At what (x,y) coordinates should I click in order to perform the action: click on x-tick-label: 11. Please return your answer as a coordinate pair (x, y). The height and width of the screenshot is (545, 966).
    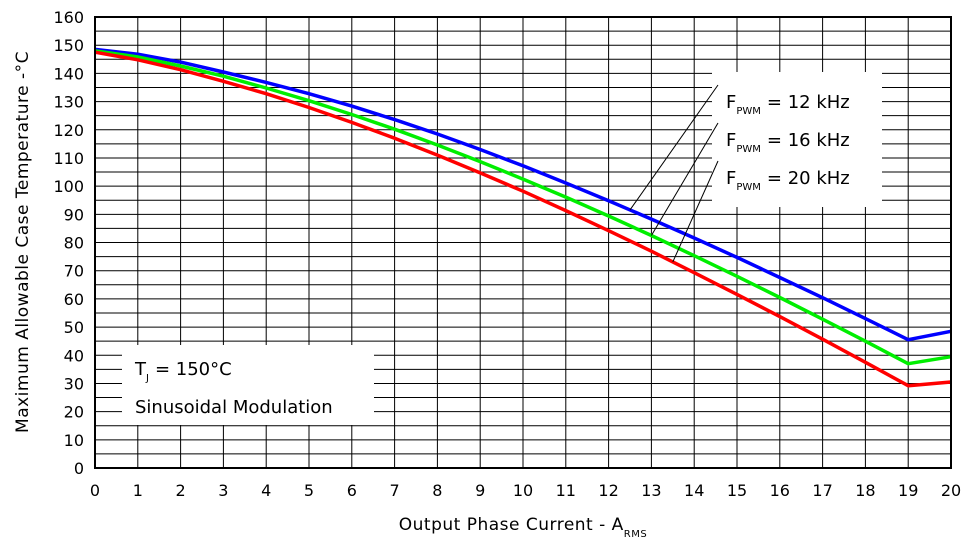
    Looking at the image, I should click on (566, 490).